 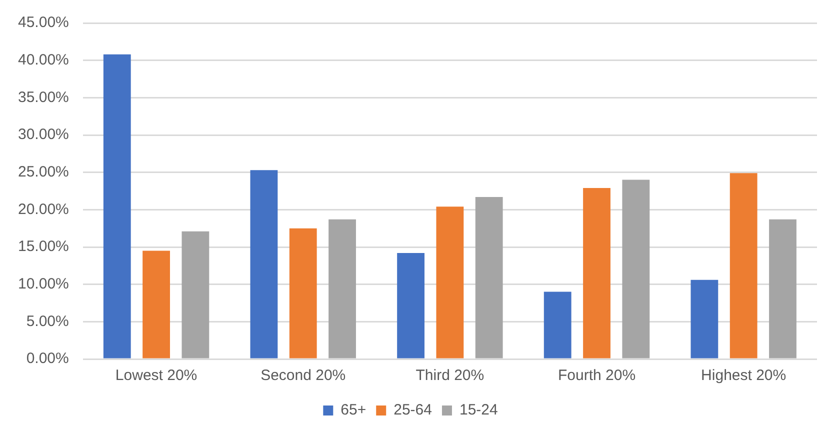 I want to click on x-tick-label: Lowest 20%, so click(x=156, y=375).